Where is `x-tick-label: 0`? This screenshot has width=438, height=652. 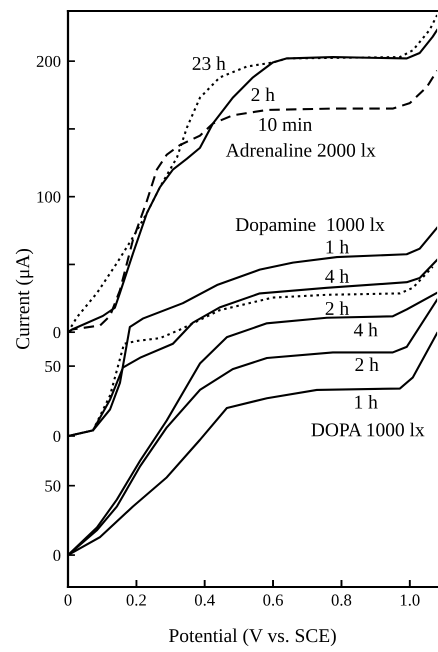
x-tick-label: 0 is located at coordinates (68, 600).